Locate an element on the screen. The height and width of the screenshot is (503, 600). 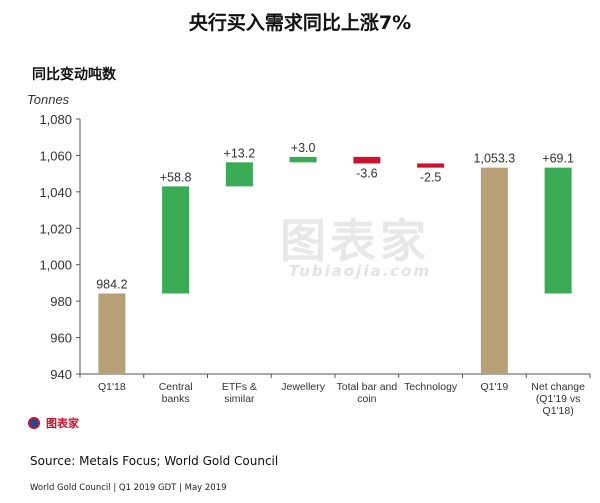
bar-value-label: -2.5 is located at coordinates (431, 178).